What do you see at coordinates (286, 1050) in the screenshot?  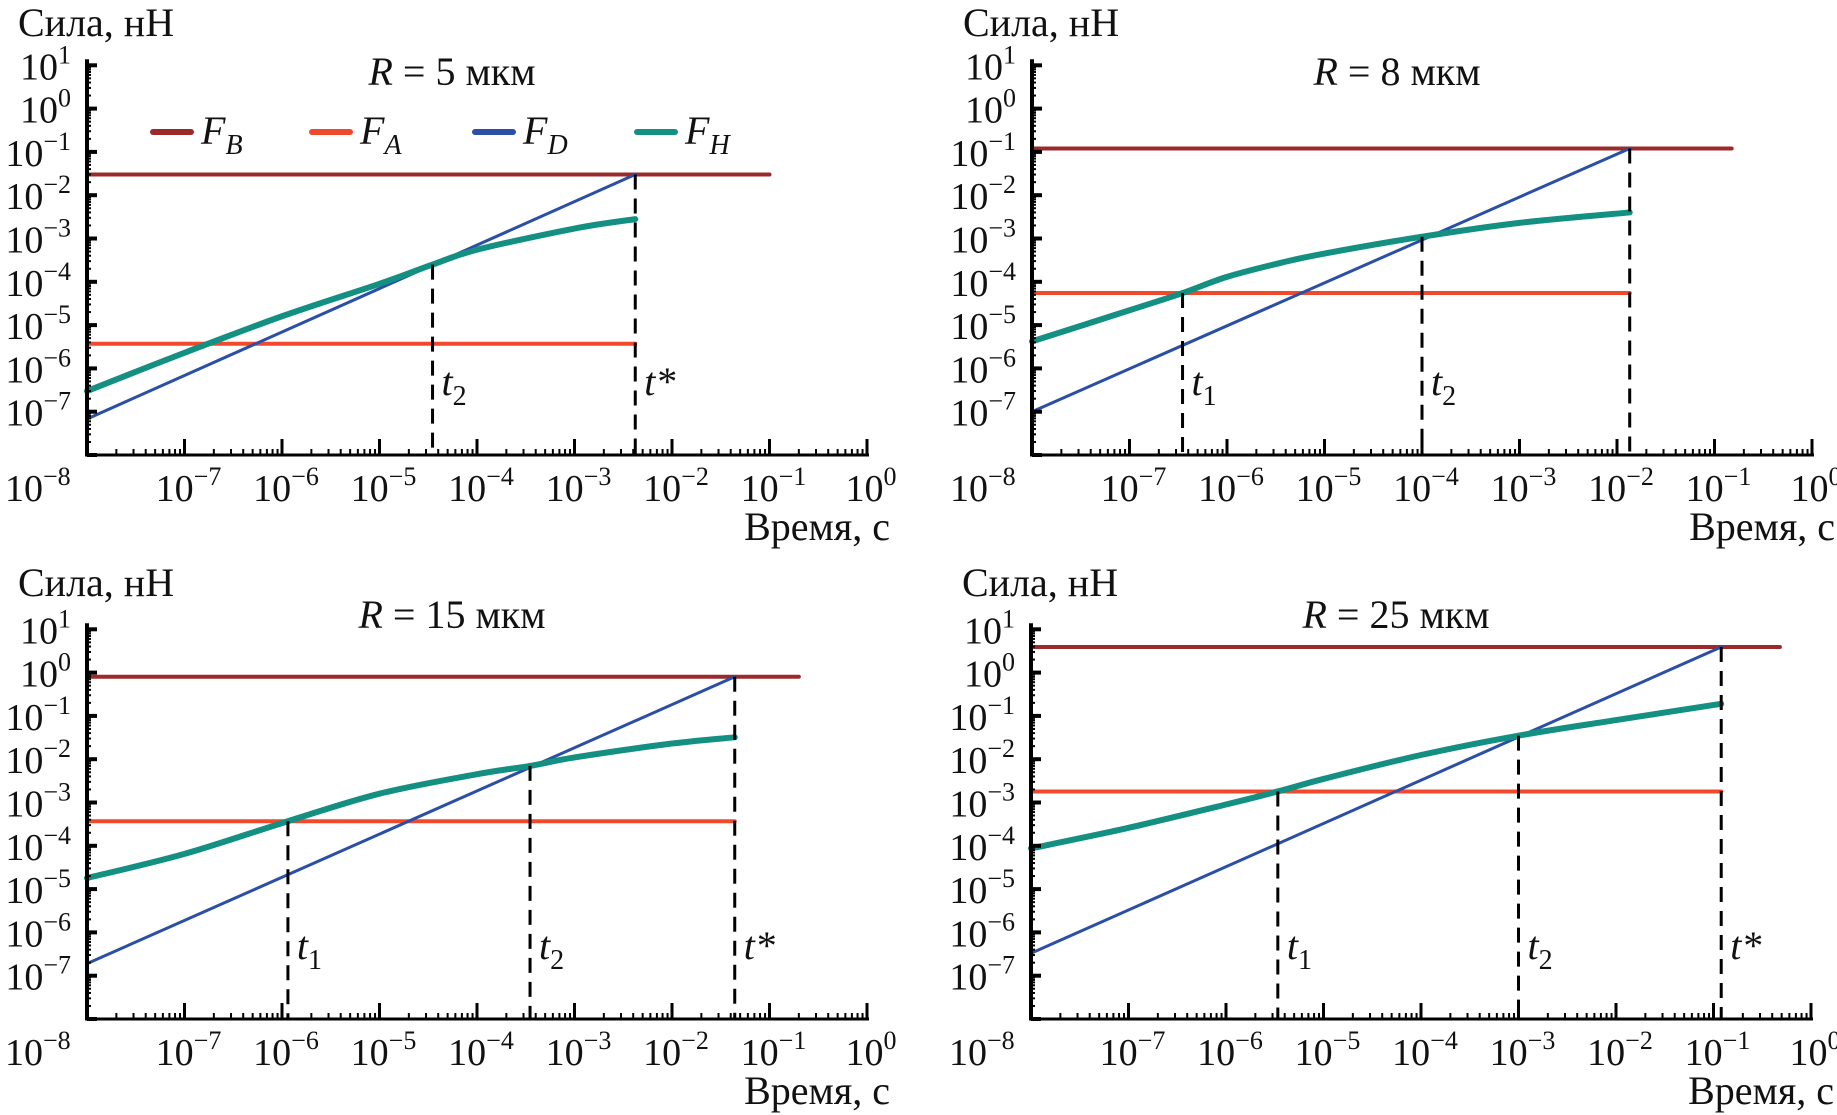 I see `x-tick-label: 10⁻⁶` at bounding box center [286, 1050].